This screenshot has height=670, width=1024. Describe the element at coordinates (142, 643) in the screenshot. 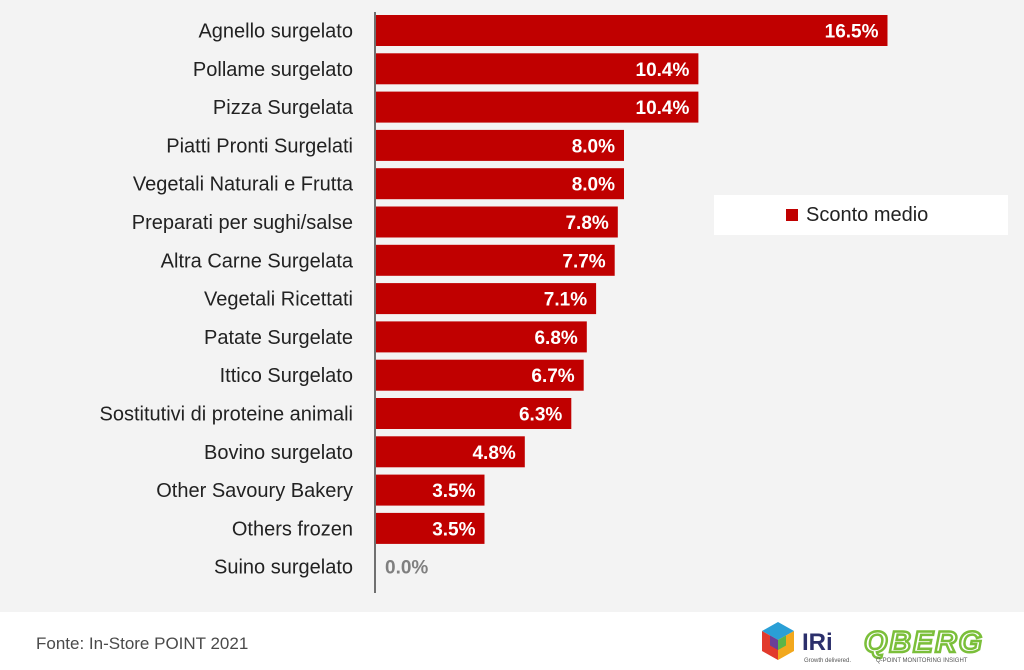

I see `source-note: Fonte: In-Store POINT 2021` at that location.